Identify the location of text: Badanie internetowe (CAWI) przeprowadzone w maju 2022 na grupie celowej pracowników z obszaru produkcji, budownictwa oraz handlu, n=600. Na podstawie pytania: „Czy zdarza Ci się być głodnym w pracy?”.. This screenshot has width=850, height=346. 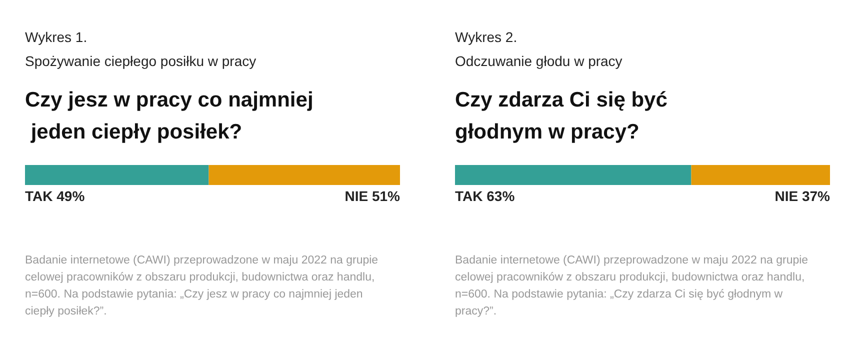
(633, 286).